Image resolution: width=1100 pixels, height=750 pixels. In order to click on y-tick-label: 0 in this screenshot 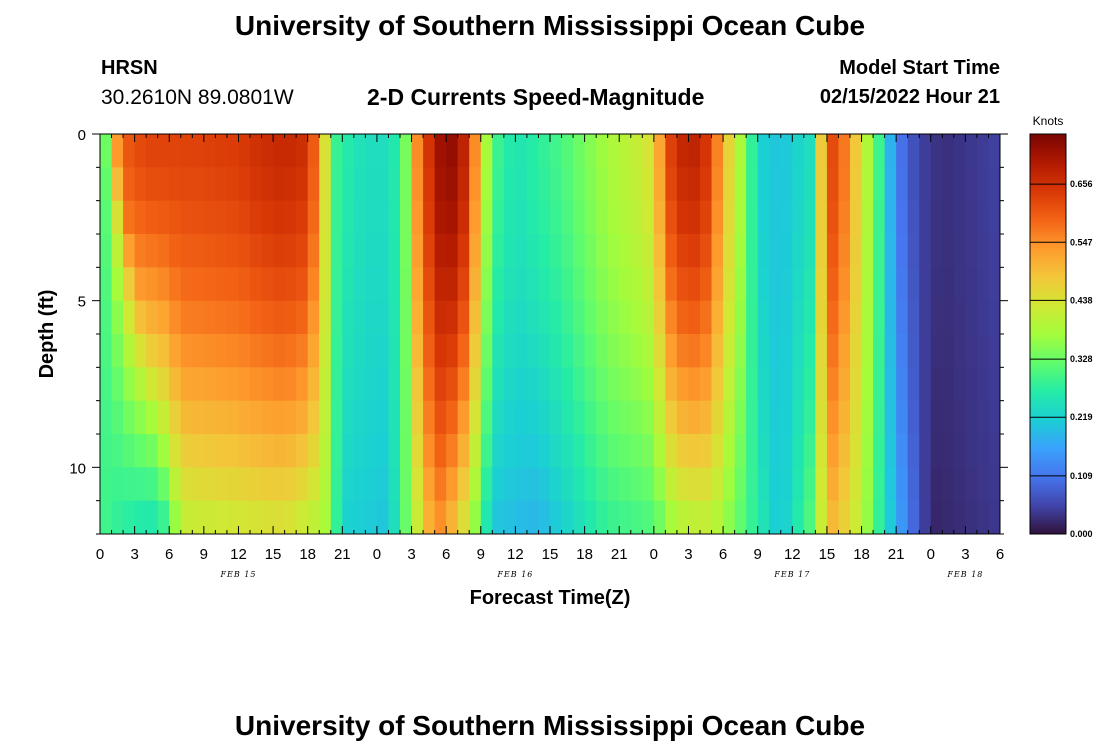, I will do `click(82, 135)`.